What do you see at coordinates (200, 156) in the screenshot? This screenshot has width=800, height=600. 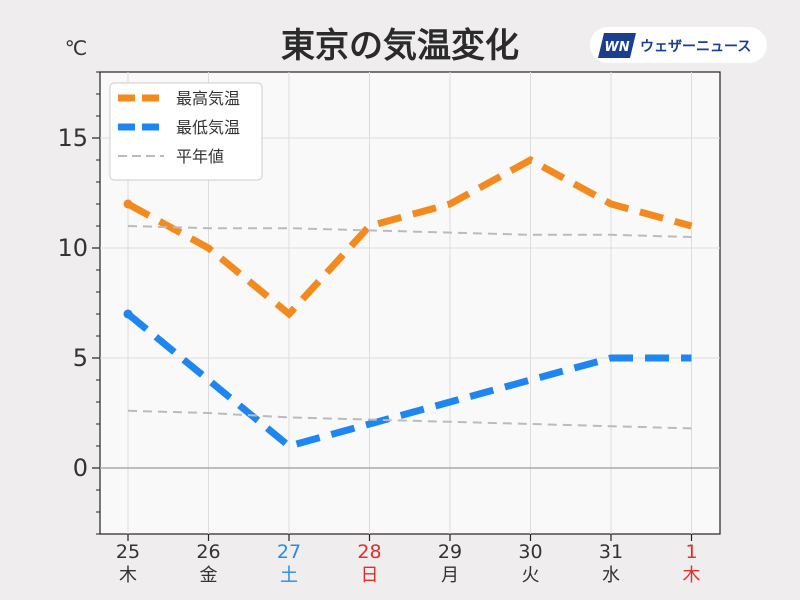 I see `legend-label: 平年値` at bounding box center [200, 156].